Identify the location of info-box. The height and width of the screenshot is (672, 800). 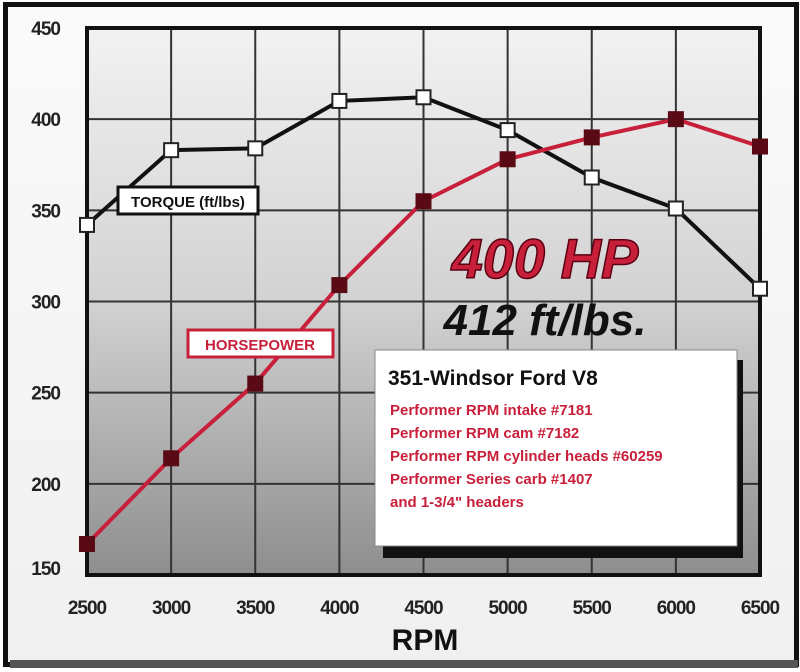
(556, 448).